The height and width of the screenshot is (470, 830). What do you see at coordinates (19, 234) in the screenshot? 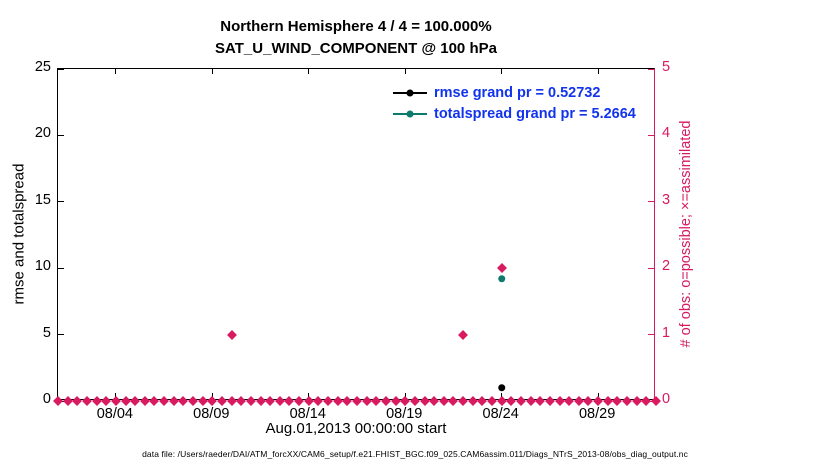
I see `left-axis-label: rmse and totalspread` at bounding box center [19, 234].